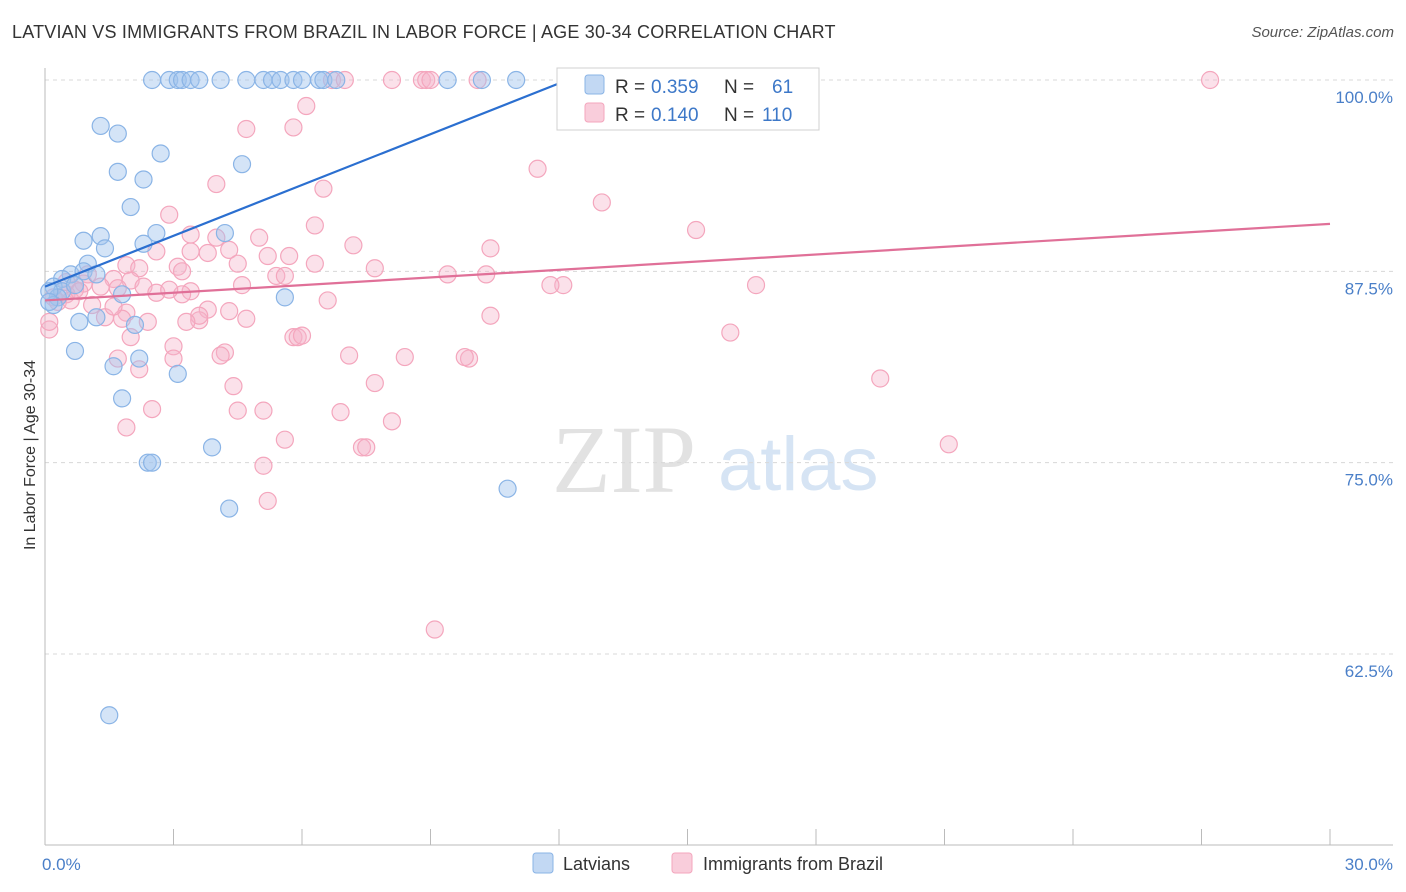  What do you see at coordinates (1364, 97) in the screenshot?
I see `y-tick-label: 100.0%` at bounding box center [1364, 97].